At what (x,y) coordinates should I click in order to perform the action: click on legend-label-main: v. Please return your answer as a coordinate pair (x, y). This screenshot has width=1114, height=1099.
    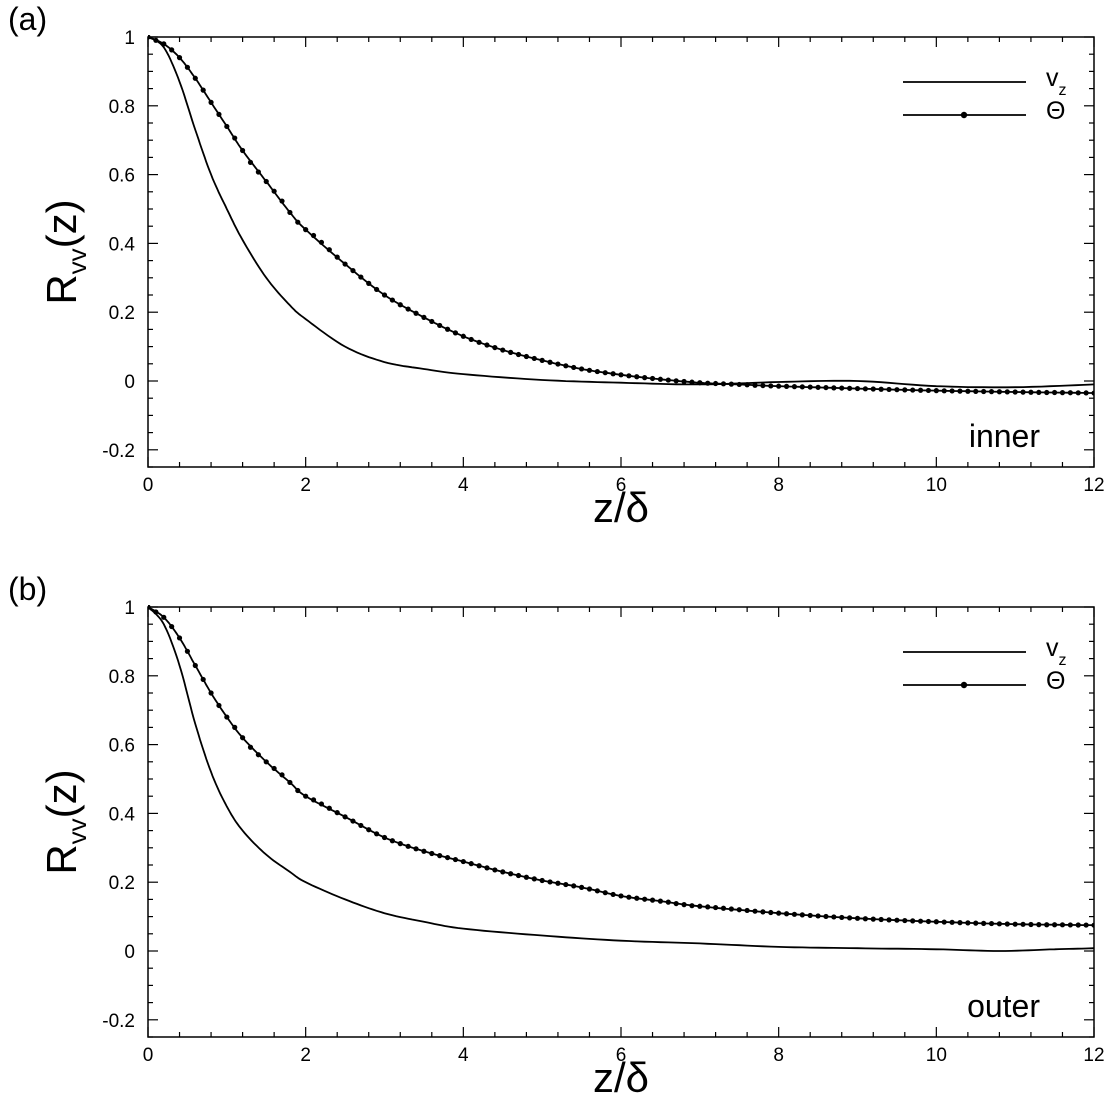
    Looking at the image, I should click on (1052, 78).